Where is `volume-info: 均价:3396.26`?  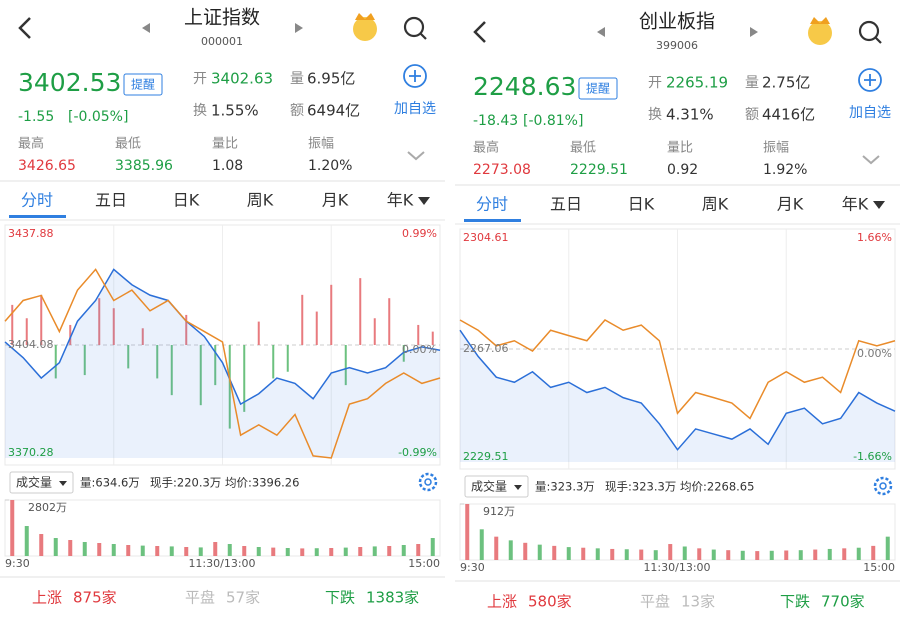 volume-info: 均价:3396.26 is located at coordinates (262, 483).